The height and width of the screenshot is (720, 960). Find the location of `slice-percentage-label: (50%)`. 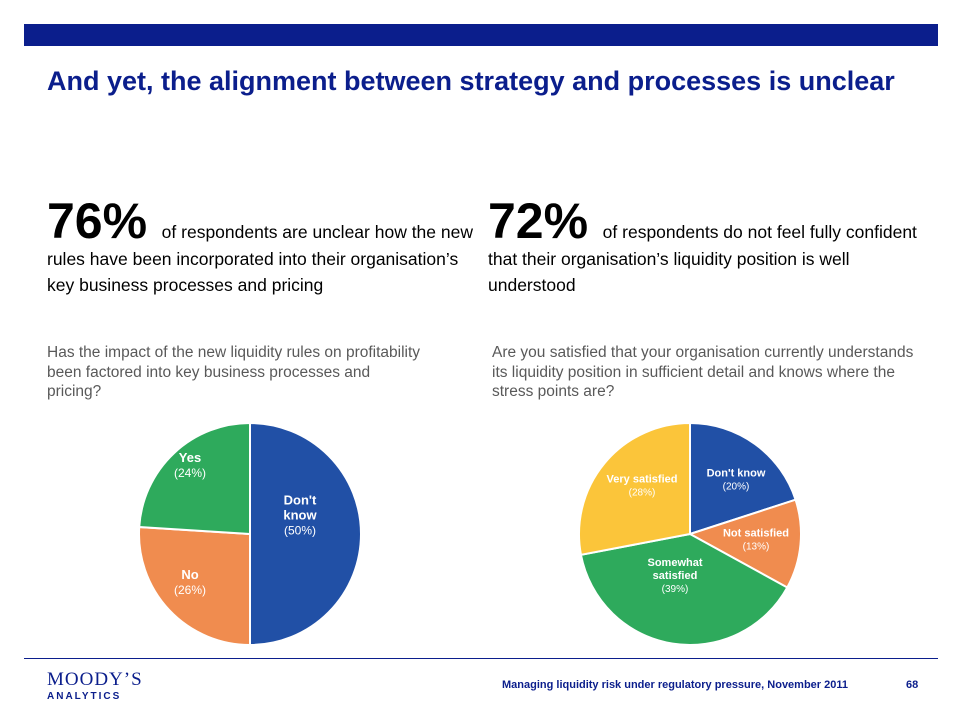

slice-percentage-label: (50%) is located at coordinates (300, 531).